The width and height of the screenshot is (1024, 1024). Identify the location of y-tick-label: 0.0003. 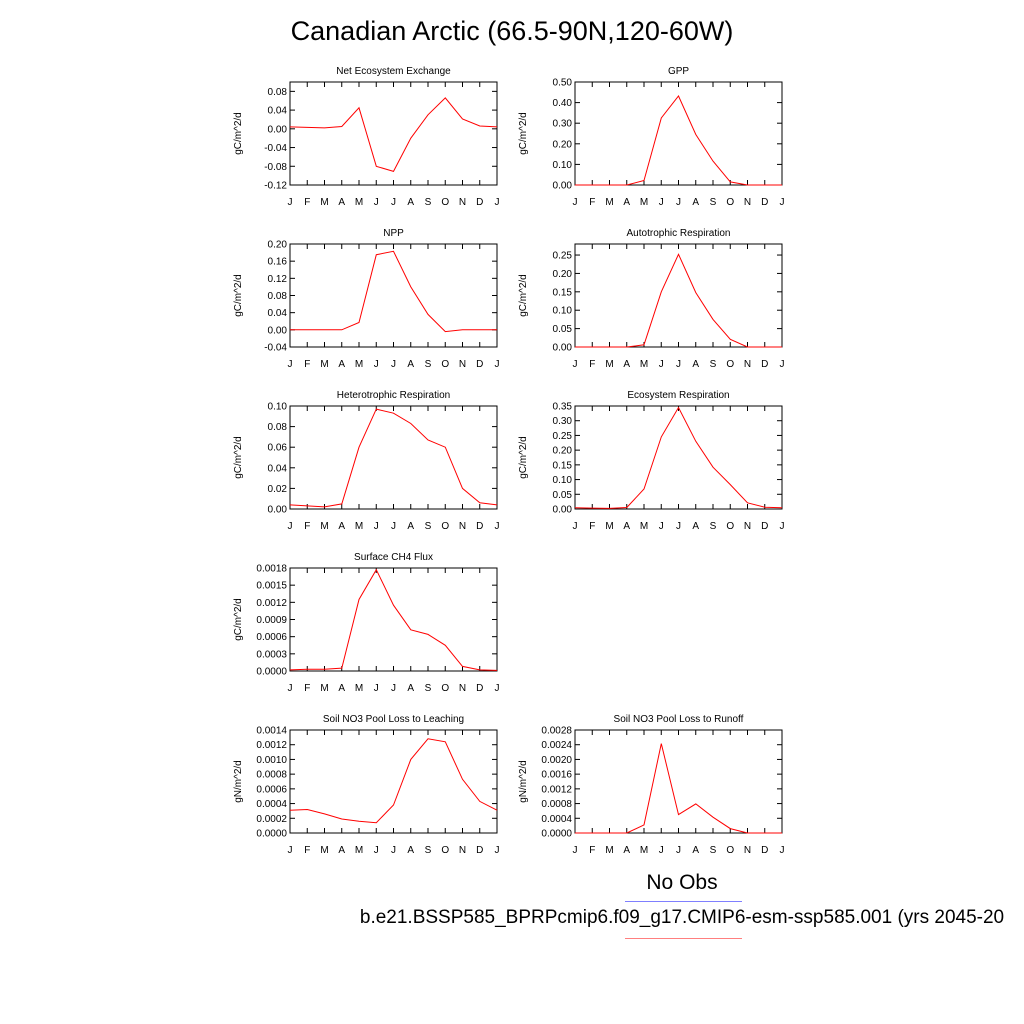
(271, 654).